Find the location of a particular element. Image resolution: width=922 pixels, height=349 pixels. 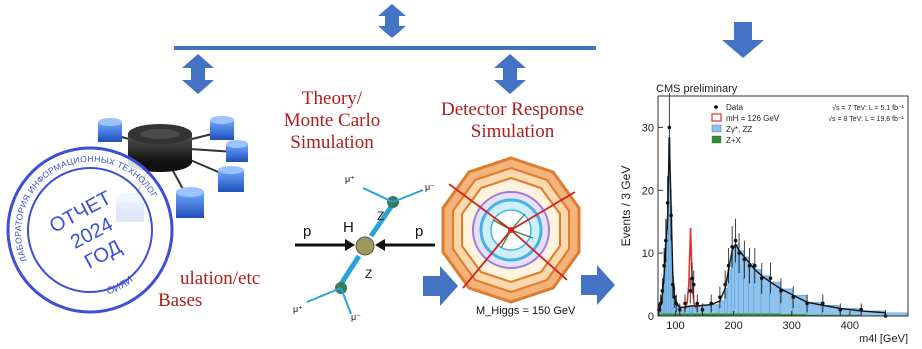

z-boson-lower is located at coordinates (350, 270).